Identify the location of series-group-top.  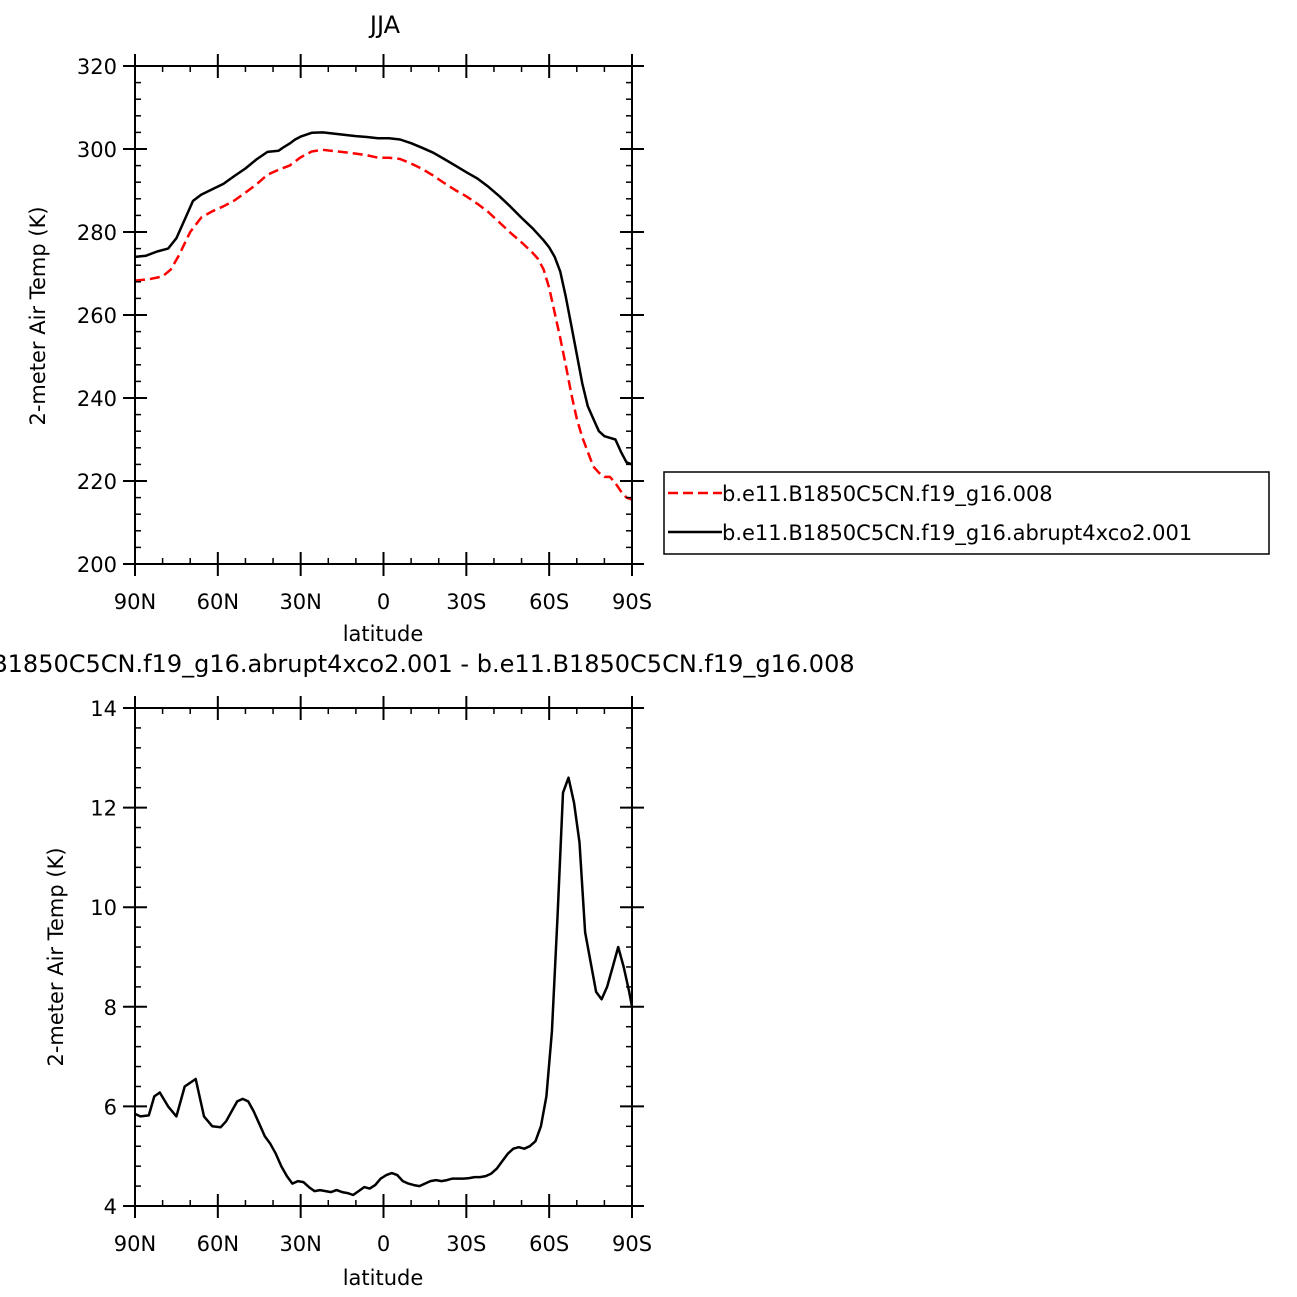
(383, 316).